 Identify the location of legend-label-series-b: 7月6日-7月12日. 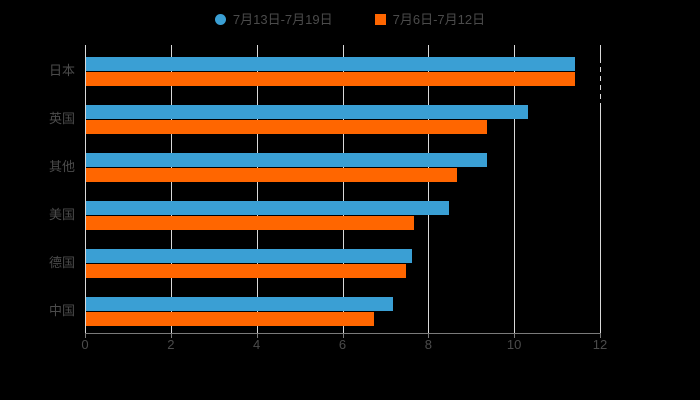
(439, 19).